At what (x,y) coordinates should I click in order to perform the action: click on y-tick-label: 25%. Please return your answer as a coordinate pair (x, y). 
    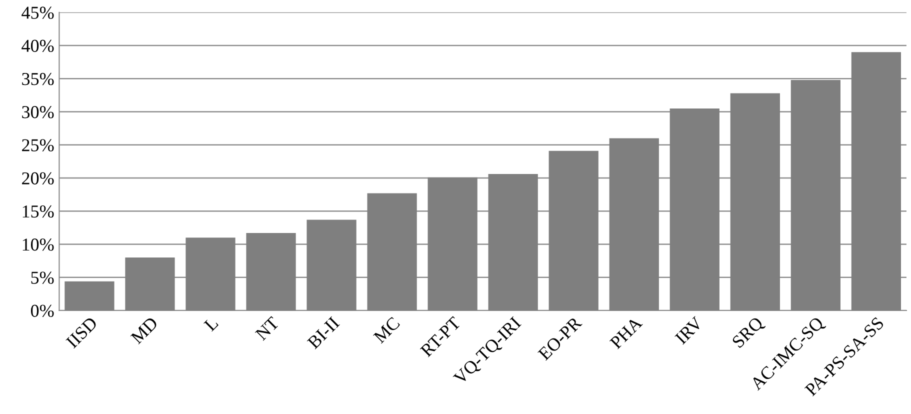
    Looking at the image, I should click on (38, 145).